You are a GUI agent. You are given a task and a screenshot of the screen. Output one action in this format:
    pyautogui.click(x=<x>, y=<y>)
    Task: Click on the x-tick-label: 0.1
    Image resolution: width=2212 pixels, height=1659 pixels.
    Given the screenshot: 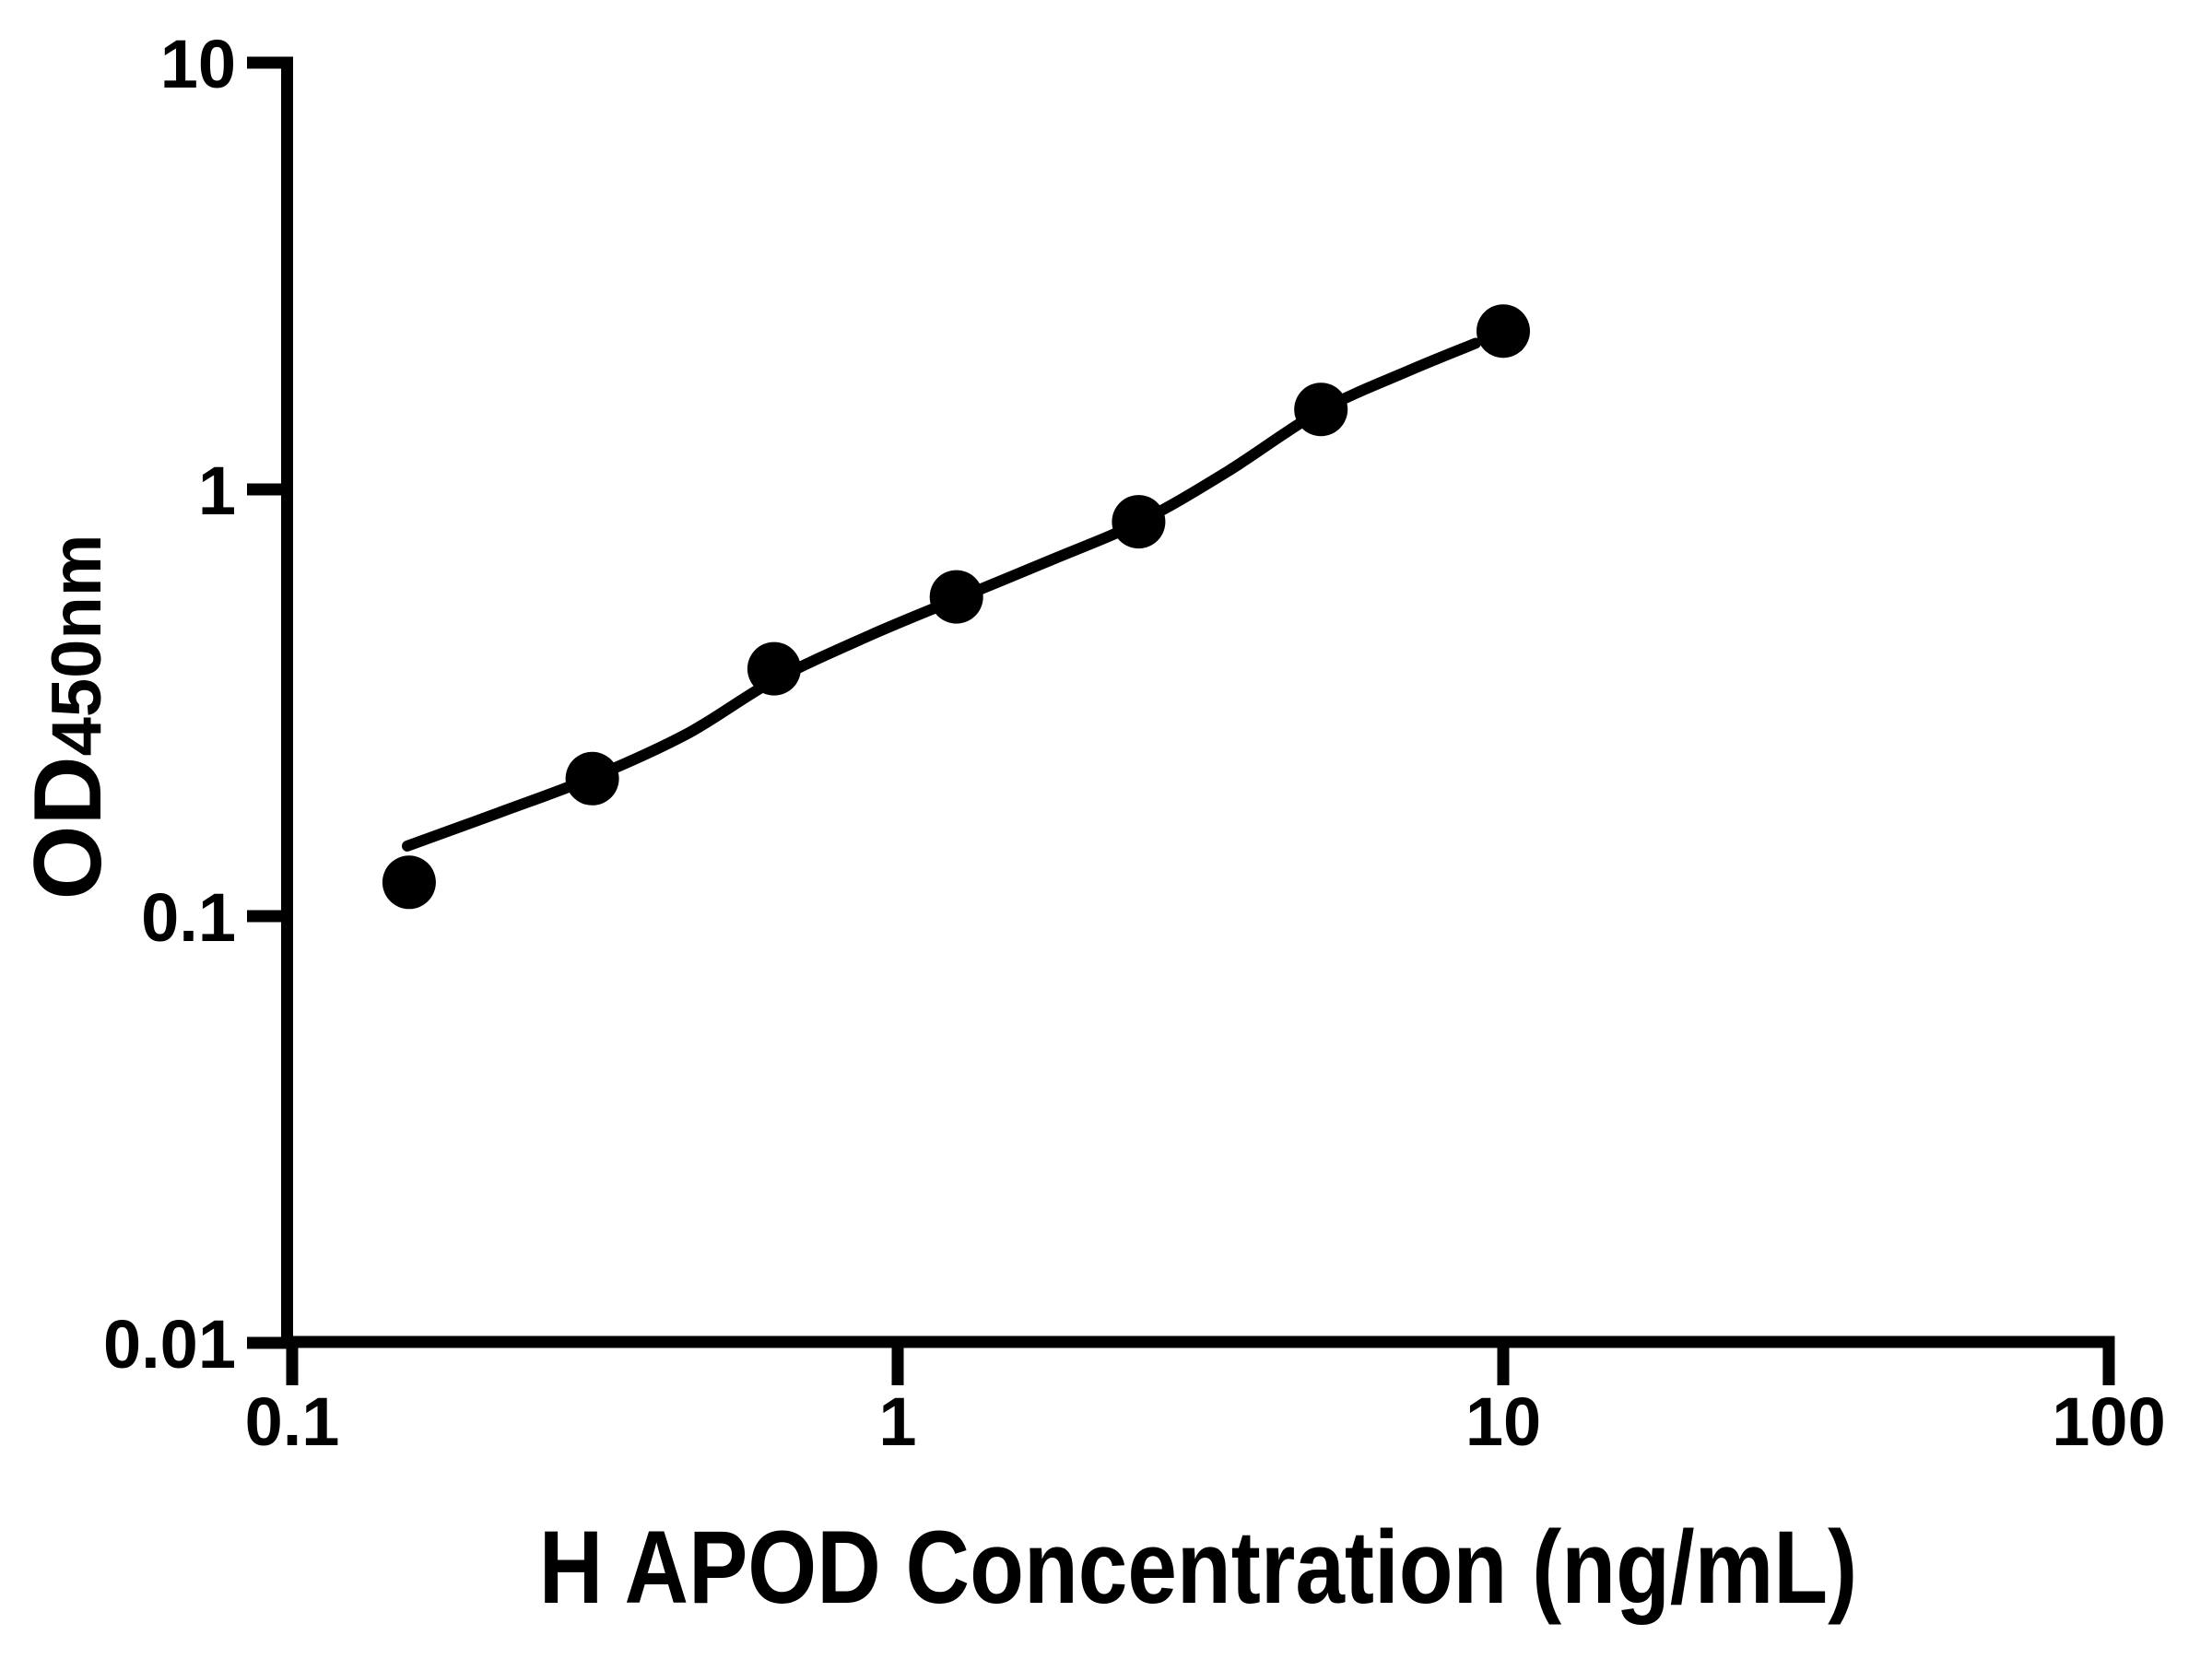 What is the action you would take?
    pyautogui.click(x=292, y=1421)
    